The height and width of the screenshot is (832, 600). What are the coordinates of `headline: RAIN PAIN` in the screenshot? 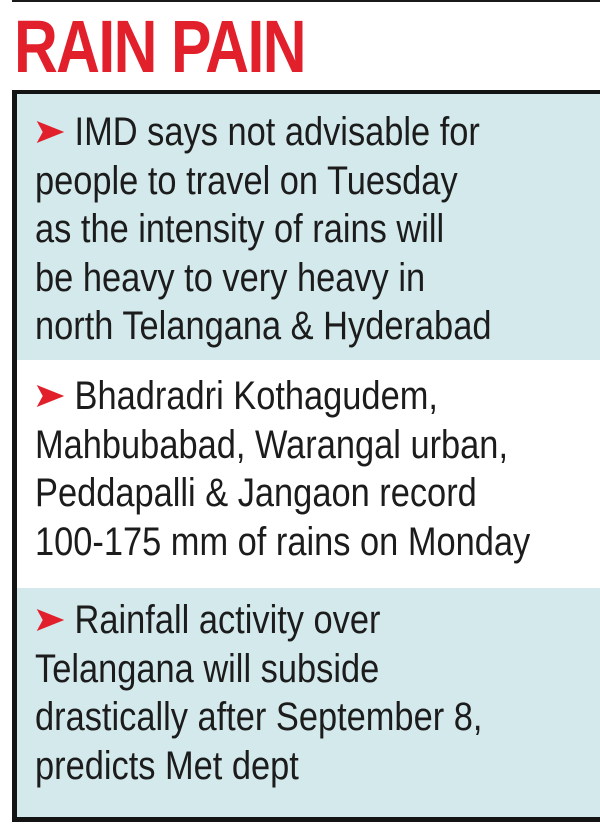 It's located at (160, 46).